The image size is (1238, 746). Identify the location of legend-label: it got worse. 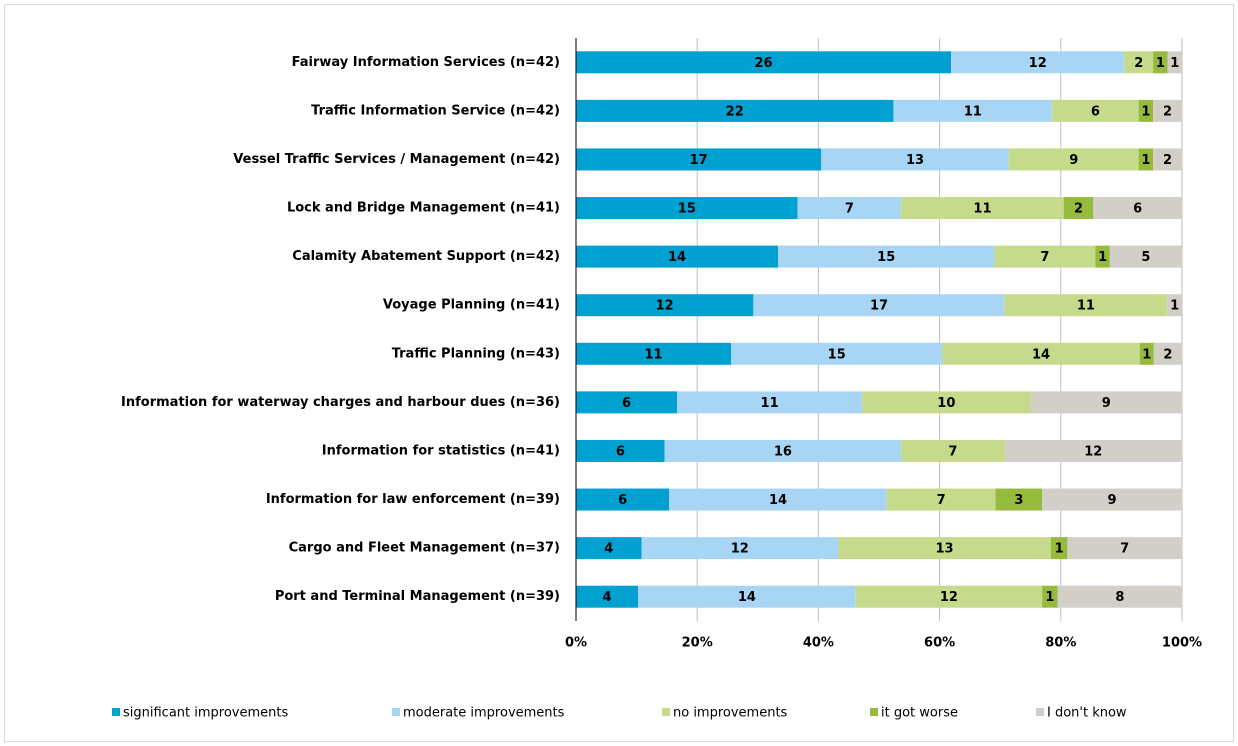
(919, 713).